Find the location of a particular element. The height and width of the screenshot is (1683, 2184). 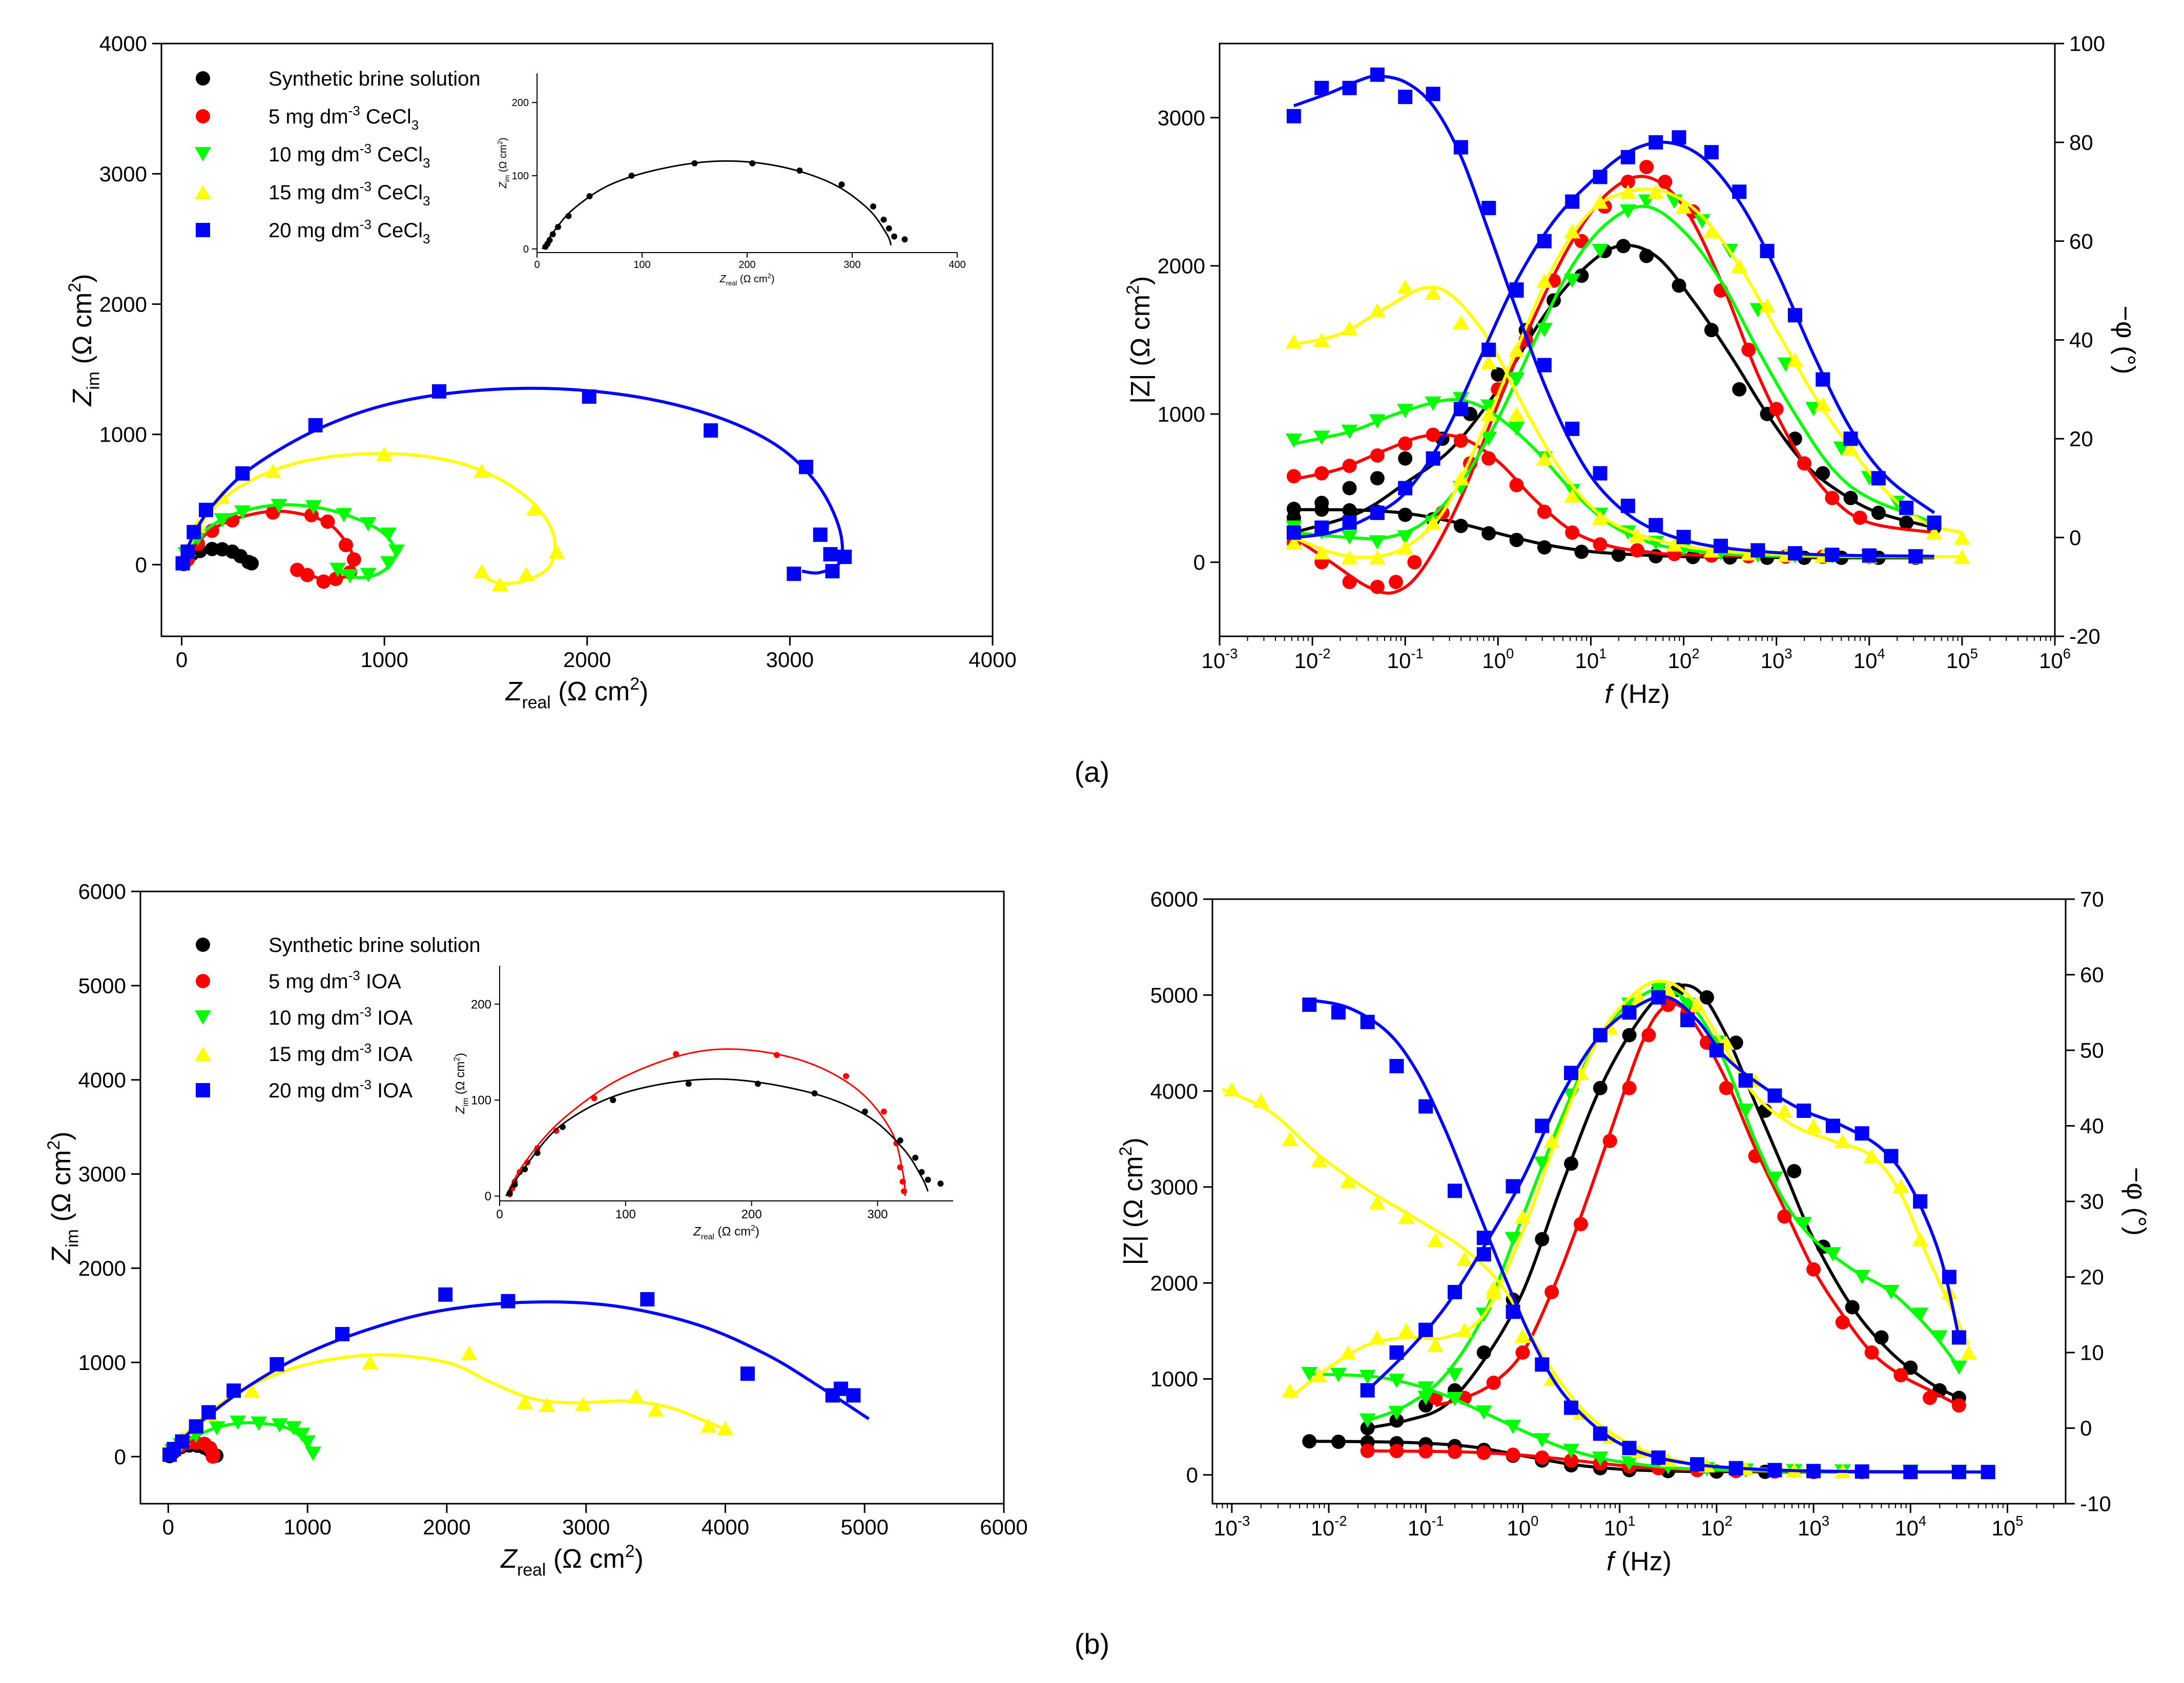

y-tick-label: 0 is located at coordinates (1192, 1475).